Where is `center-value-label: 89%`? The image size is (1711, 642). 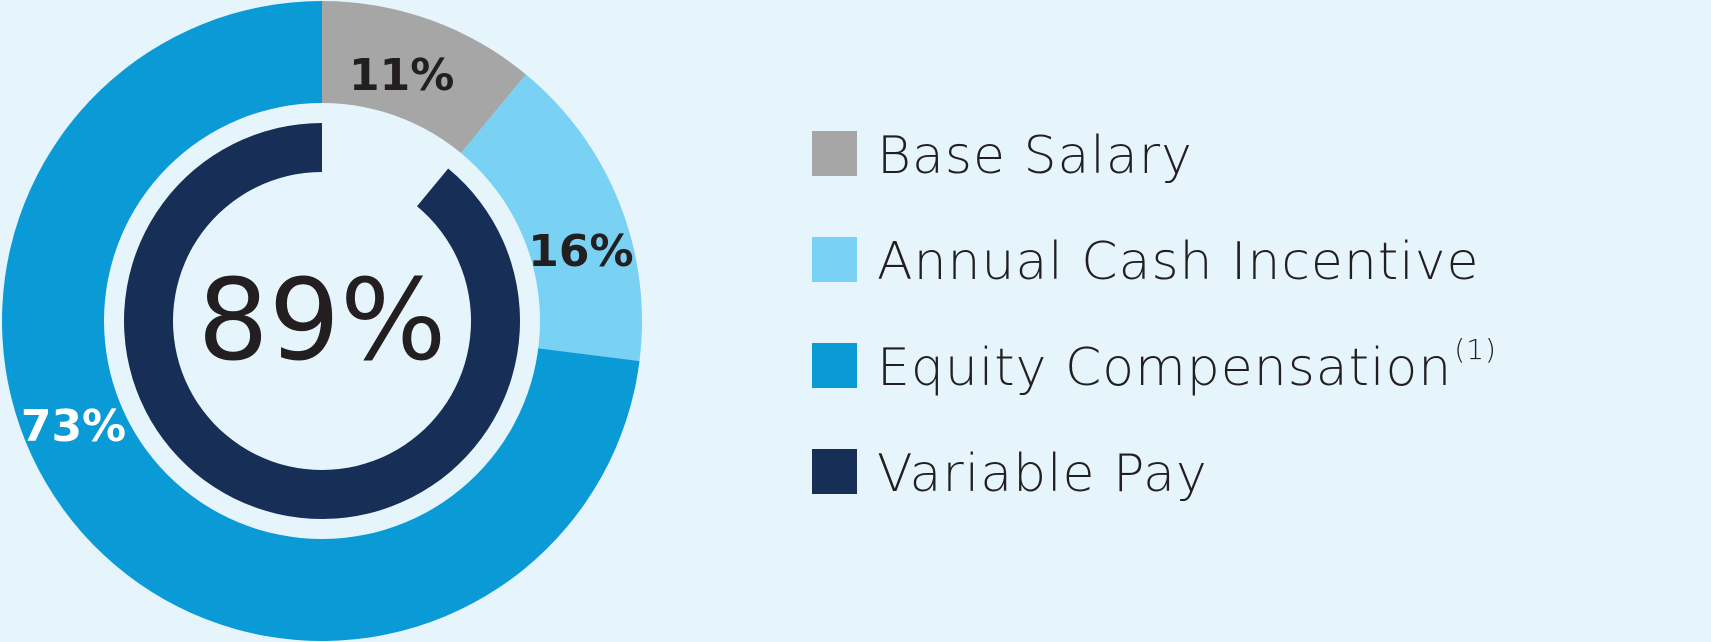
center-value-label: 89% is located at coordinates (322, 321).